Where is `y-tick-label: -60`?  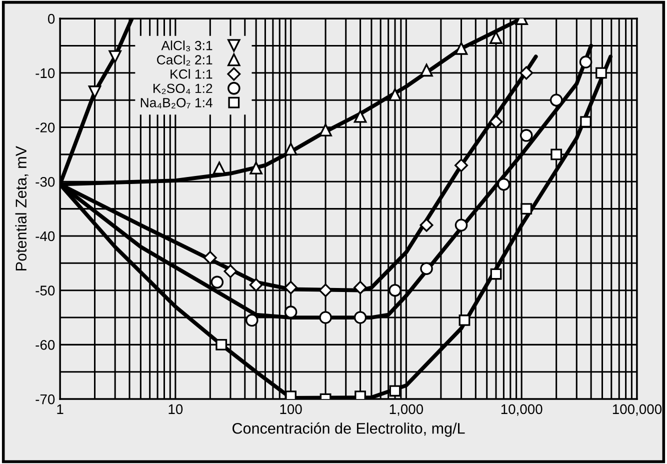 y-tick-label: -60 is located at coordinates (45, 345).